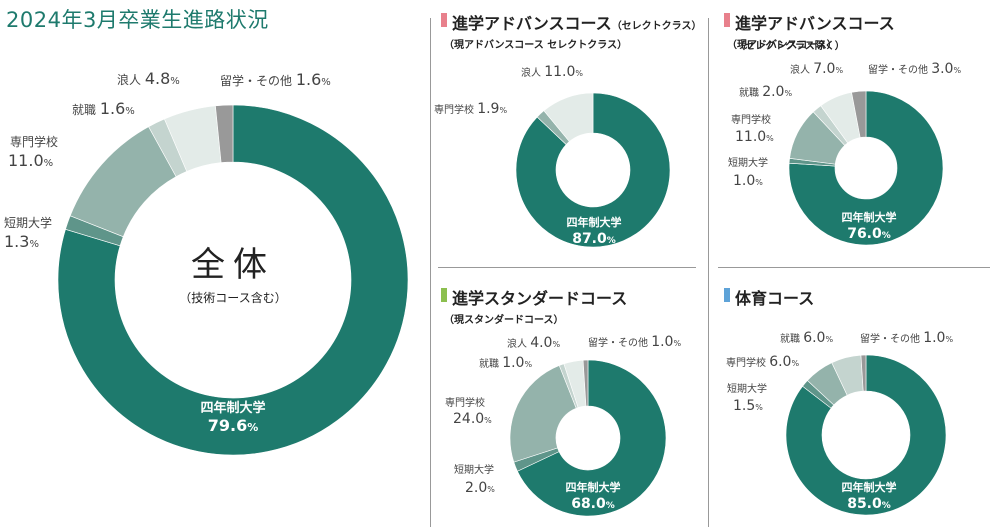 The height and width of the screenshot is (527, 1000). I want to click on panel-title-small: （セレクトクラス除く）, so click(790, 46).